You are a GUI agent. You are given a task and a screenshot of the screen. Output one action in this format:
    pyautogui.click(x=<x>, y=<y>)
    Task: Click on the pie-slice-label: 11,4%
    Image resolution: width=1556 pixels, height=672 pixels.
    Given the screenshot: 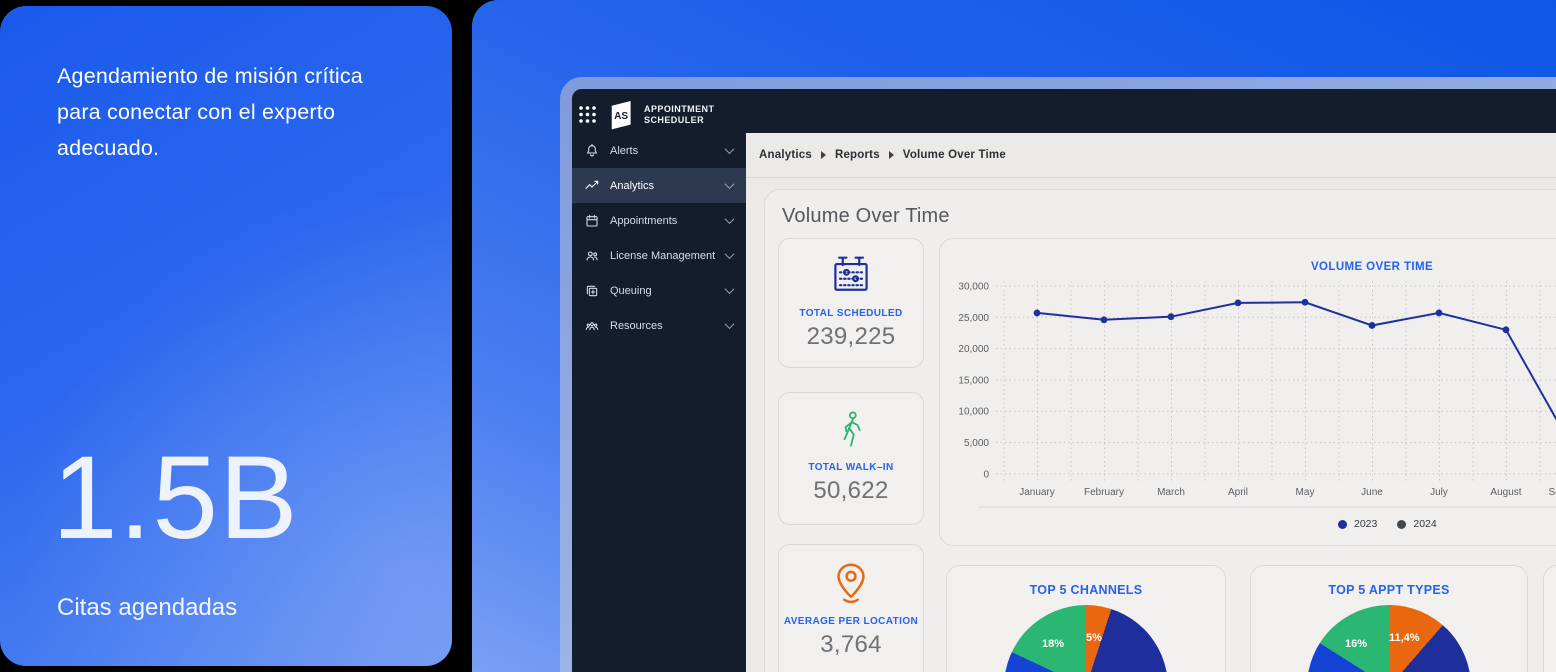 What is the action you would take?
    pyautogui.click(x=1404, y=638)
    